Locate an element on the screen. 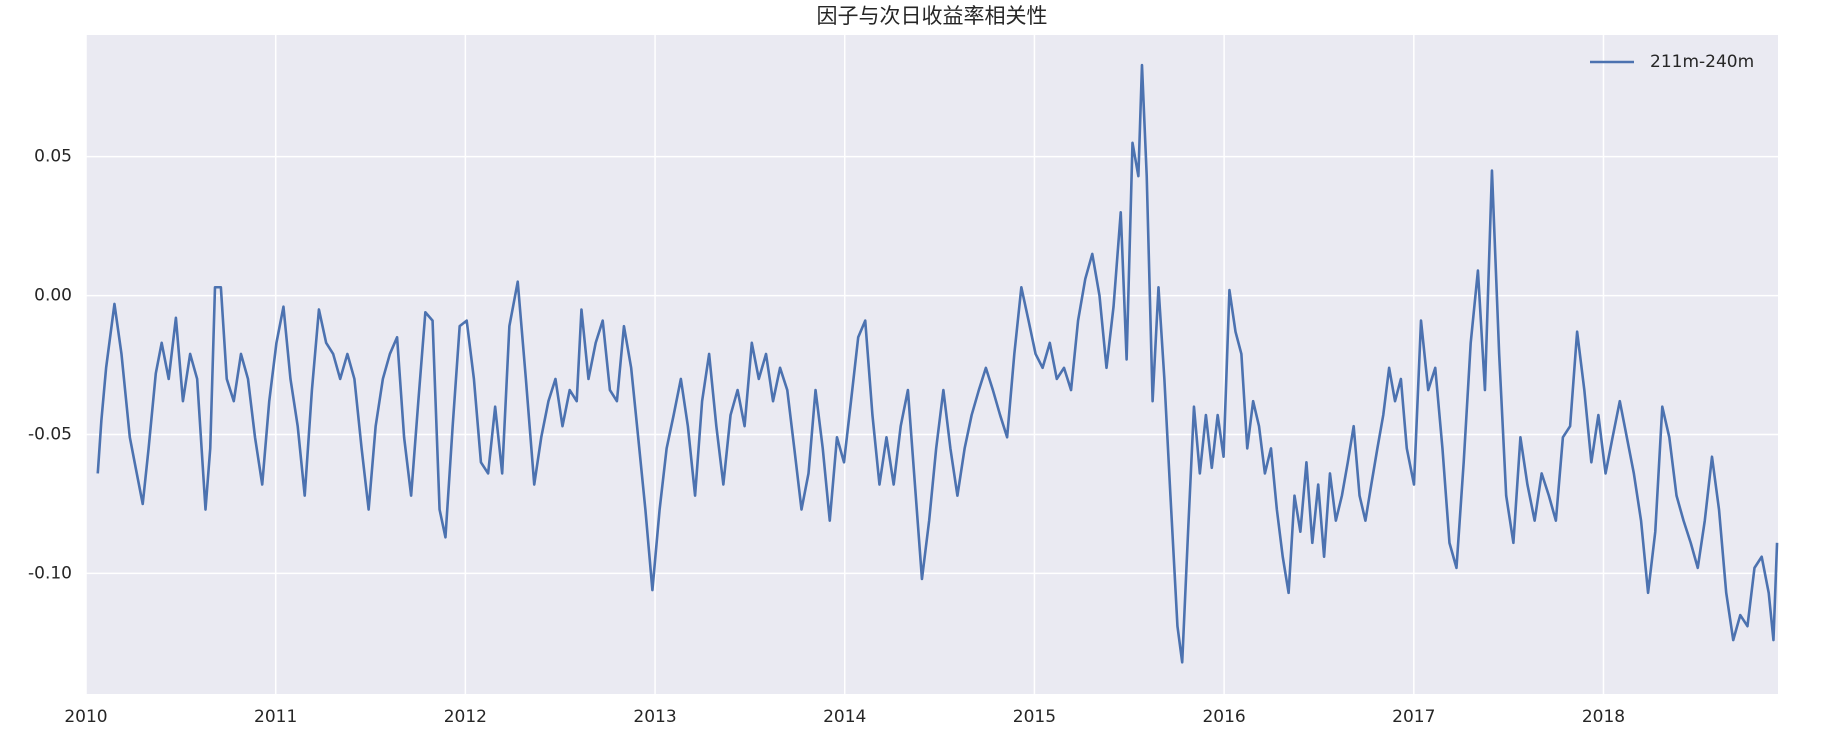 The width and height of the screenshot is (1834, 737). legend-label: 211m-240m is located at coordinates (1702, 62).